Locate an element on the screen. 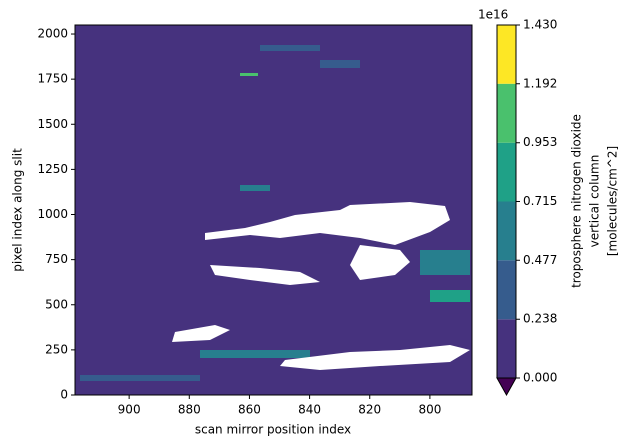 This screenshot has height=448, width=626. colorbar-label: troposphere nitrogen dioxide is located at coordinates (577, 201).